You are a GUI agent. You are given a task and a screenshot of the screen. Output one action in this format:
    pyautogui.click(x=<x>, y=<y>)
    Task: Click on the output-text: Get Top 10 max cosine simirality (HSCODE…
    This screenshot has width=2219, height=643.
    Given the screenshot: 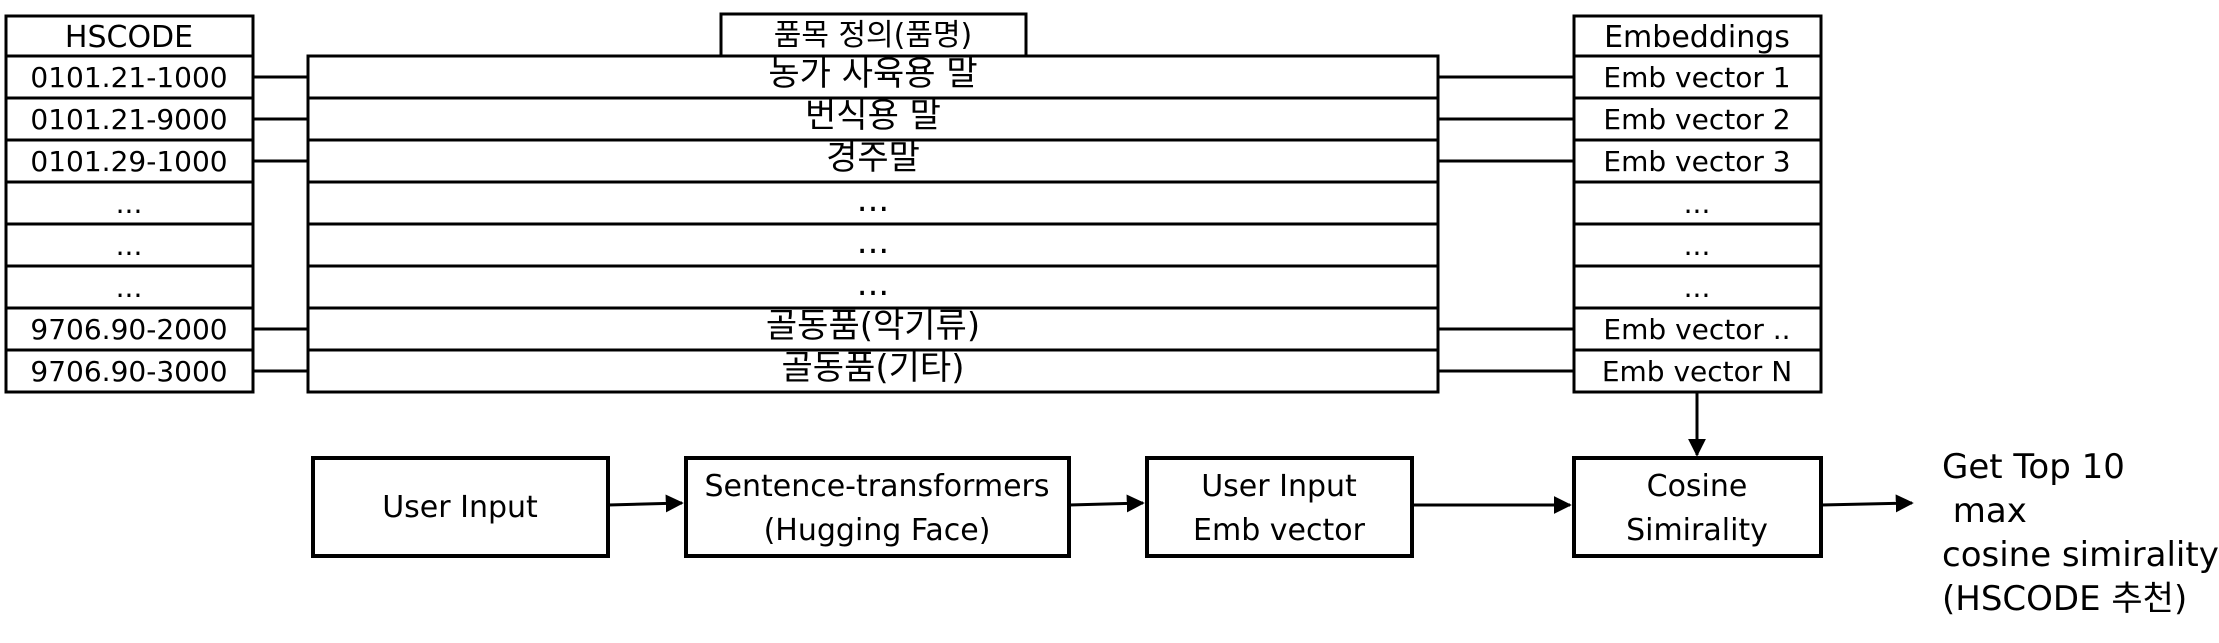 What is the action you would take?
    pyautogui.click(x=2080, y=533)
    